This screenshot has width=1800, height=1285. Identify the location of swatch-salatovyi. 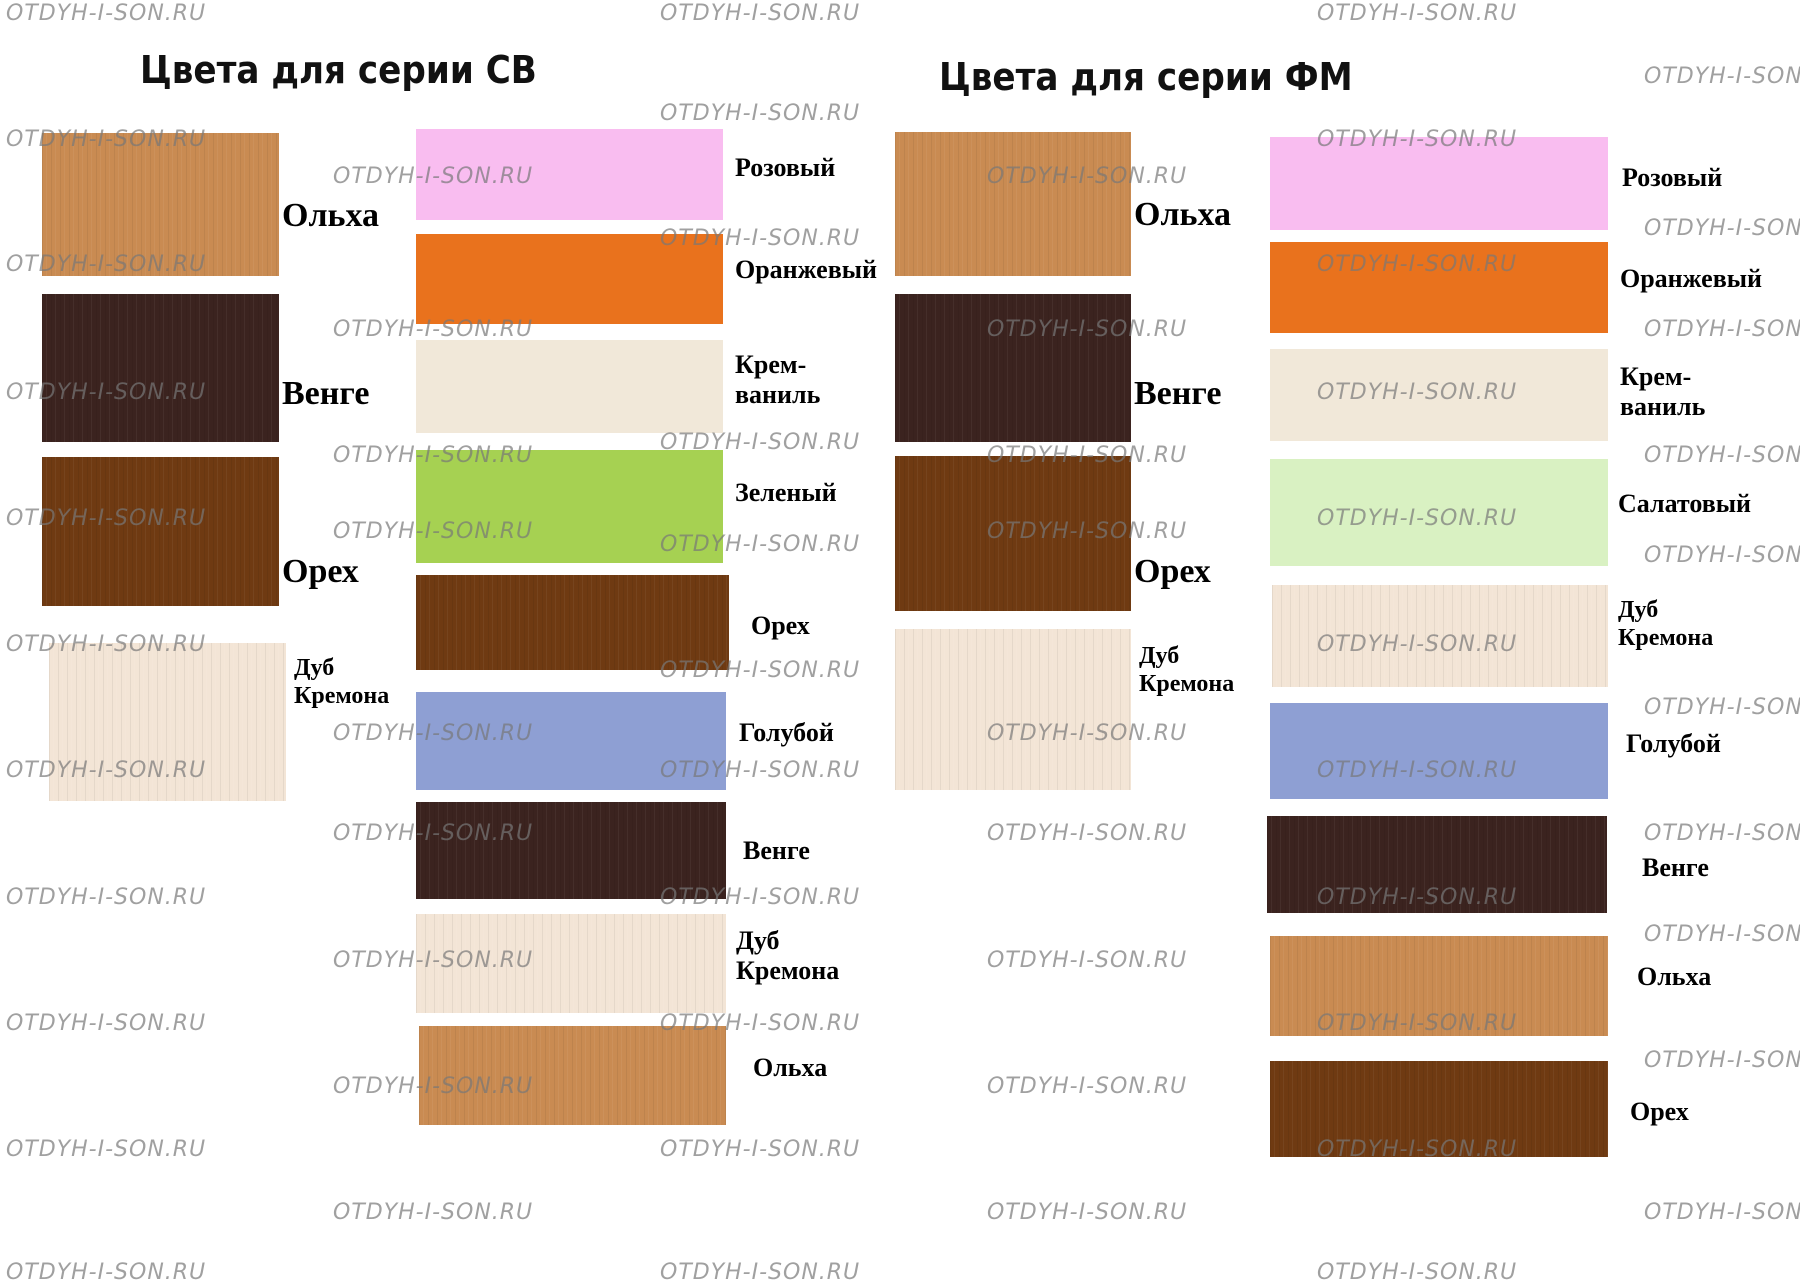
(1439, 512).